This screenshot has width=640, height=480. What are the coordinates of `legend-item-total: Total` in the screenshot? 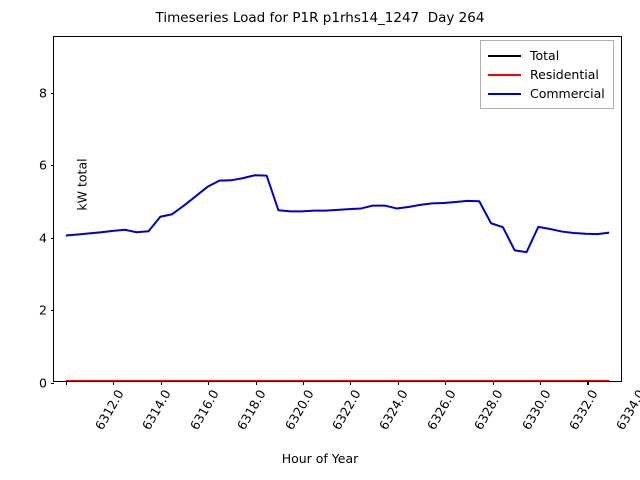 It's located at (546, 55).